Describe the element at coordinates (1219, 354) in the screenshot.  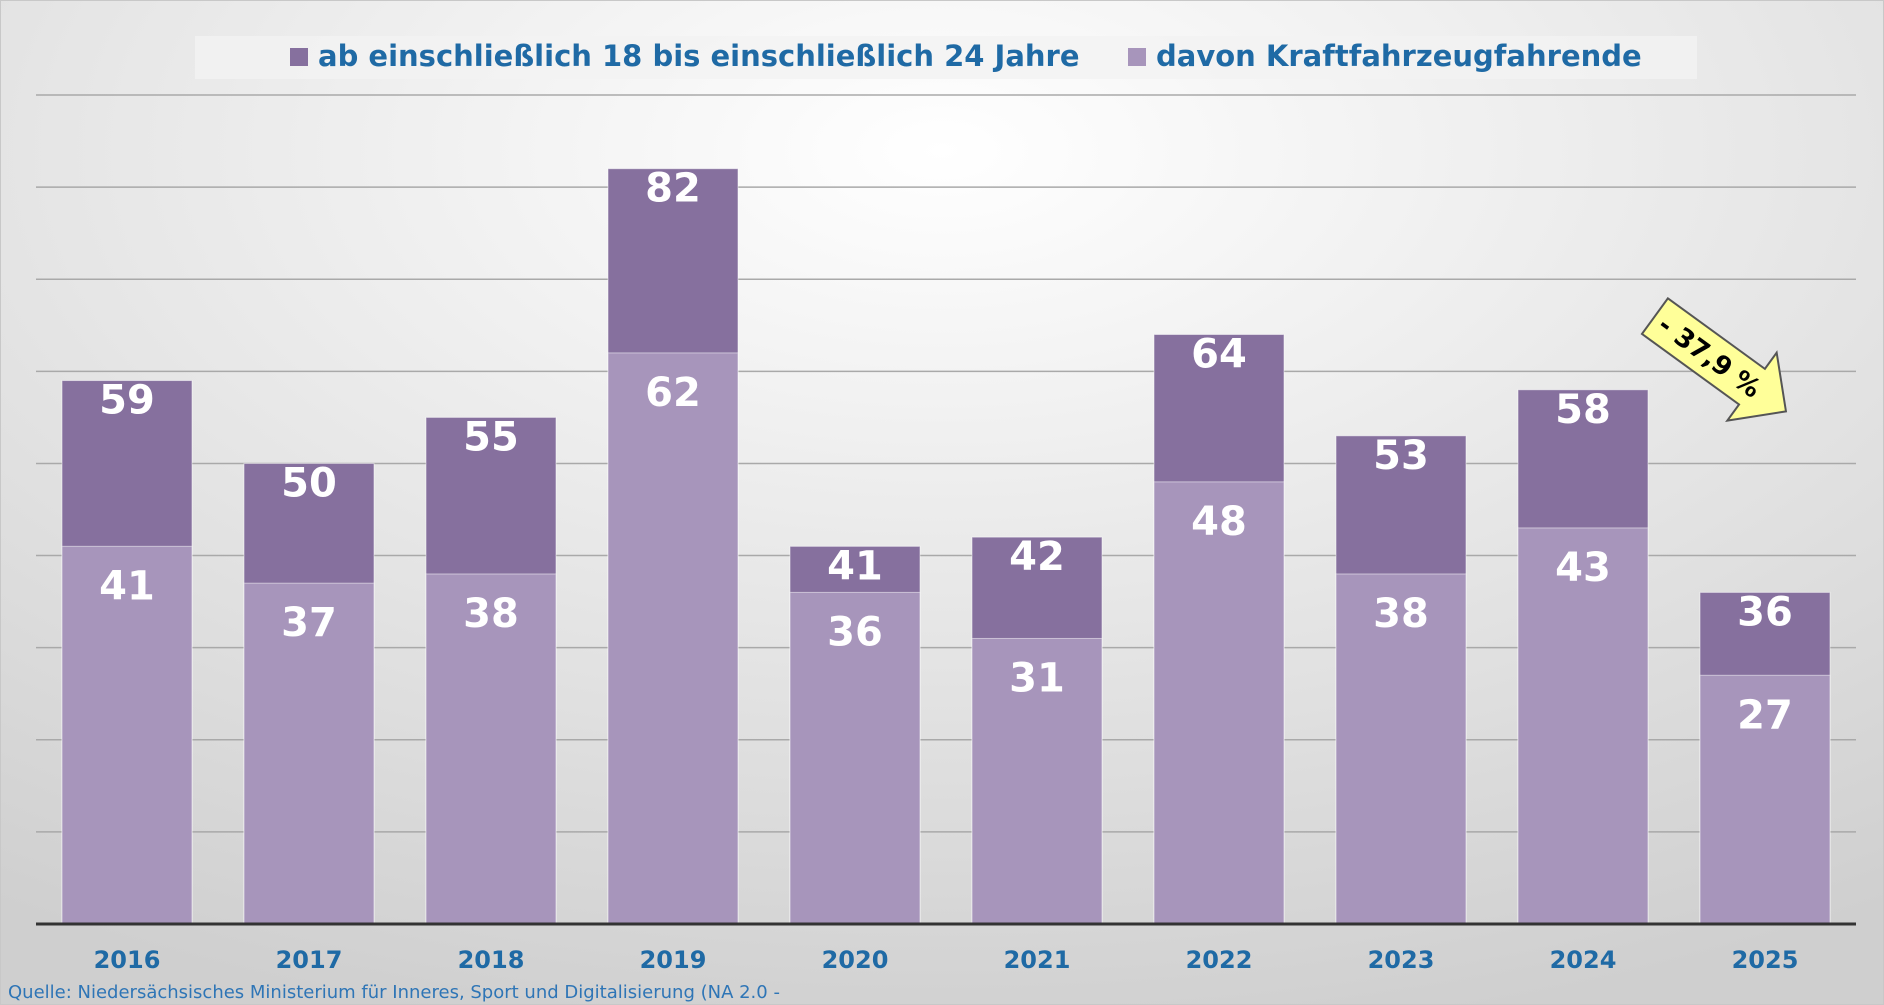
I see `data-label: 64` at that location.